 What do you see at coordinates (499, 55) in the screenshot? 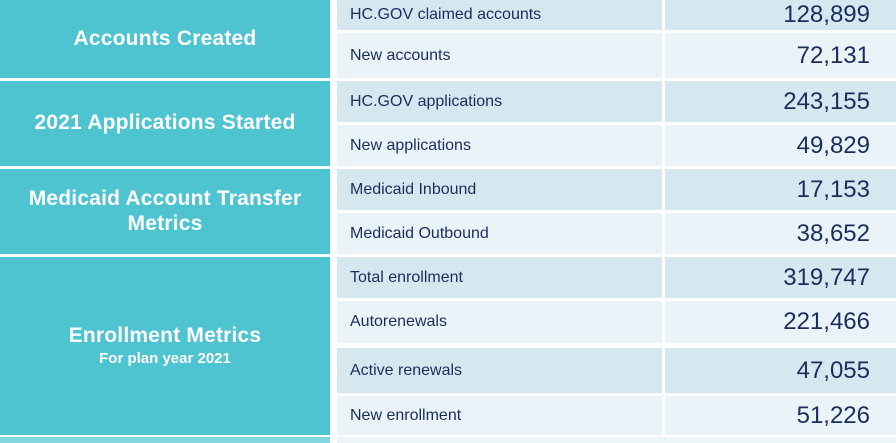
I see `metric-label: New accounts` at bounding box center [499, 55].